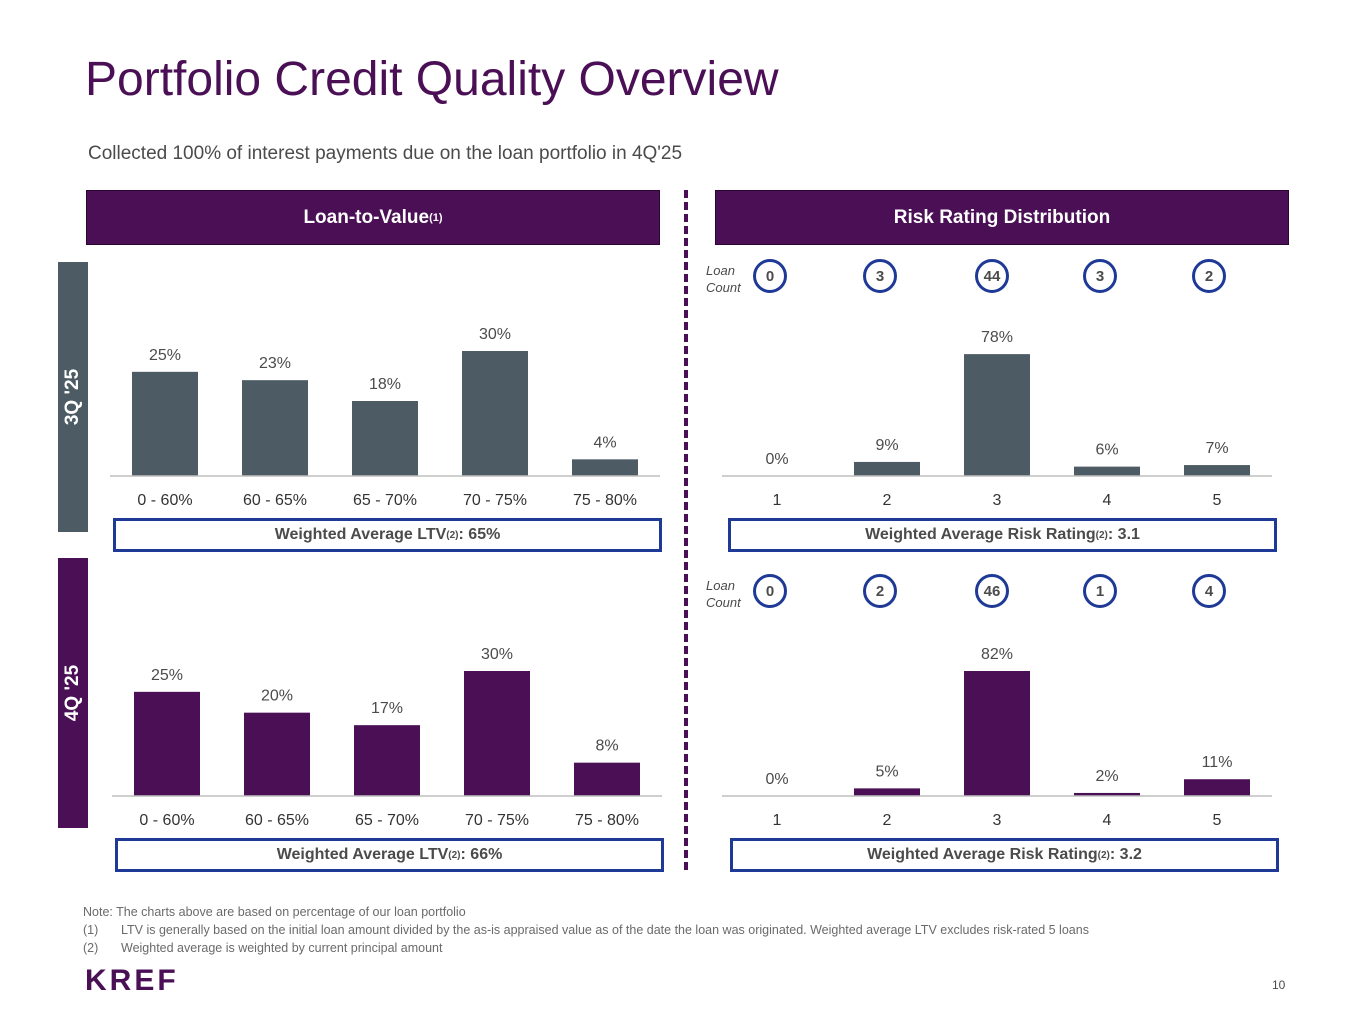  Describe the element at coordinates (980, 534) in the screenshot. I see `weighted-risk-q3-pre: Weighted Average Risk Rating` at that location.